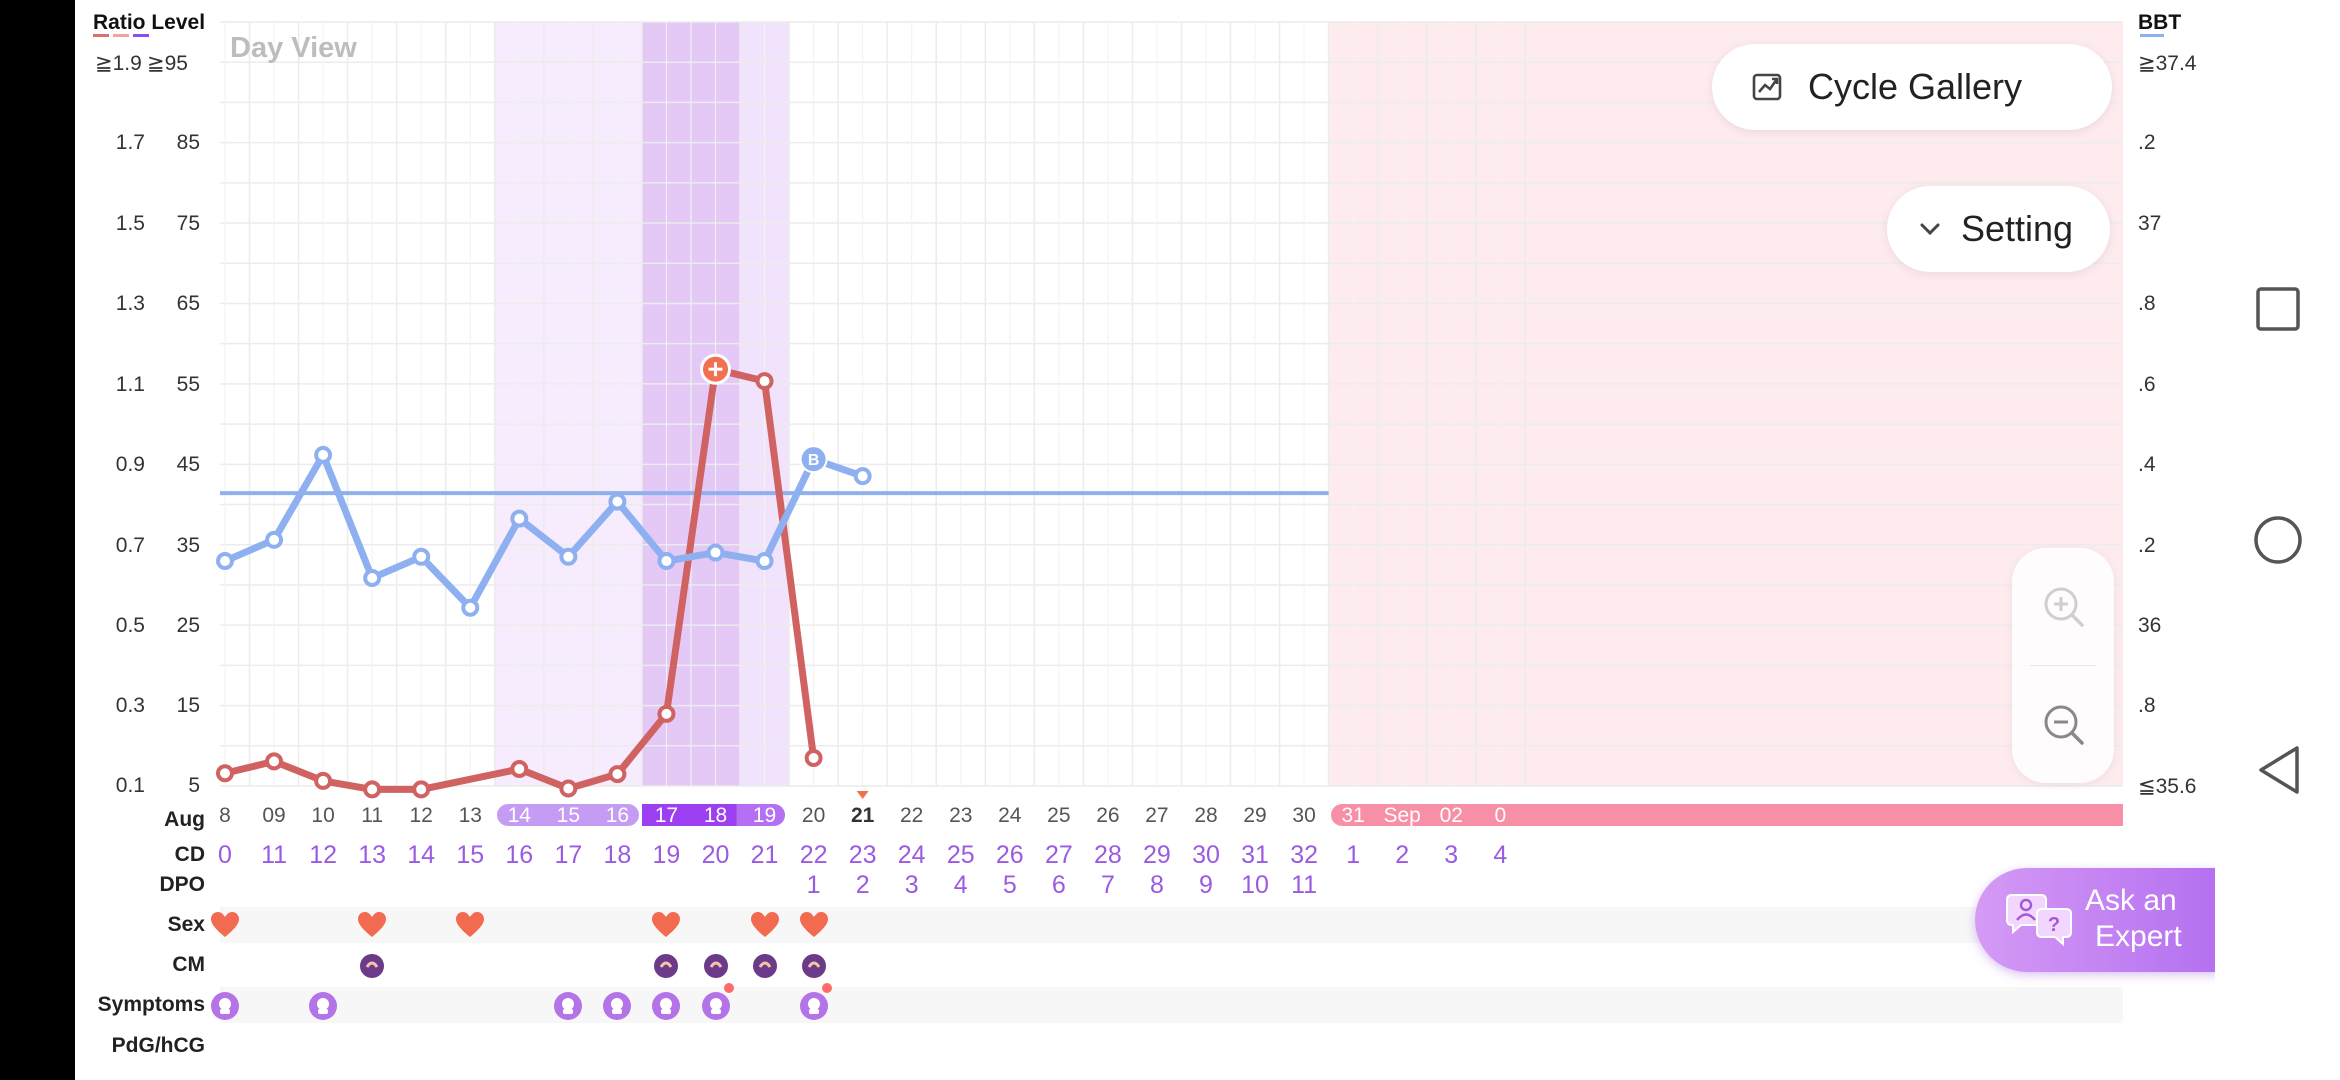 Image resolution: width=2340 pixels, height=1080 pixels. I want to click on date-label: 19, so click(764, 815).